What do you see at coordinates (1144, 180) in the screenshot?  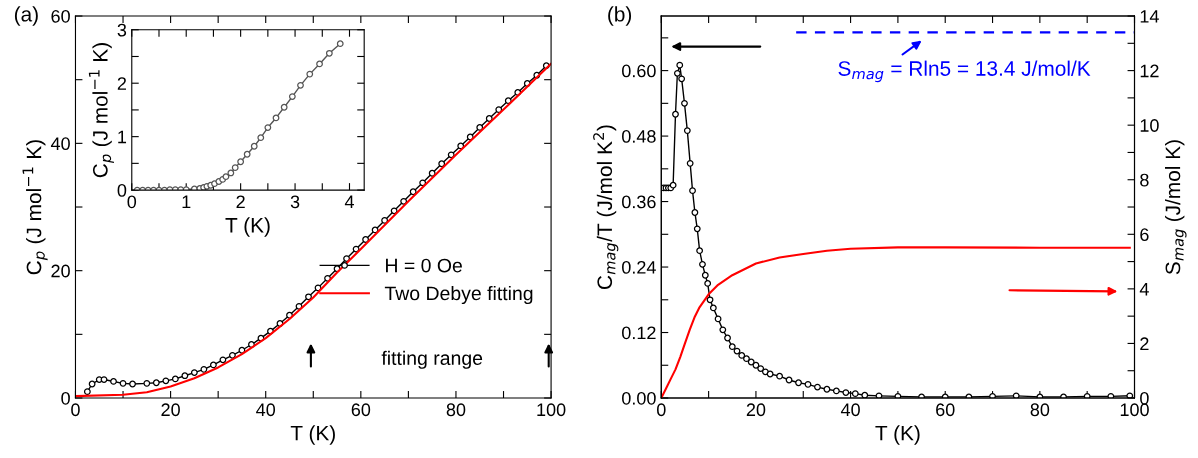 I see `y2-tick-label: 8` at bounding box center [1144, 180].